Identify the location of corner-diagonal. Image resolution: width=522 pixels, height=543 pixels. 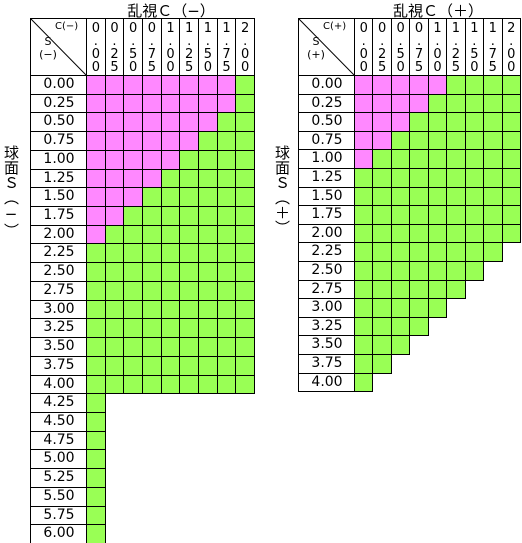
(58, 47).